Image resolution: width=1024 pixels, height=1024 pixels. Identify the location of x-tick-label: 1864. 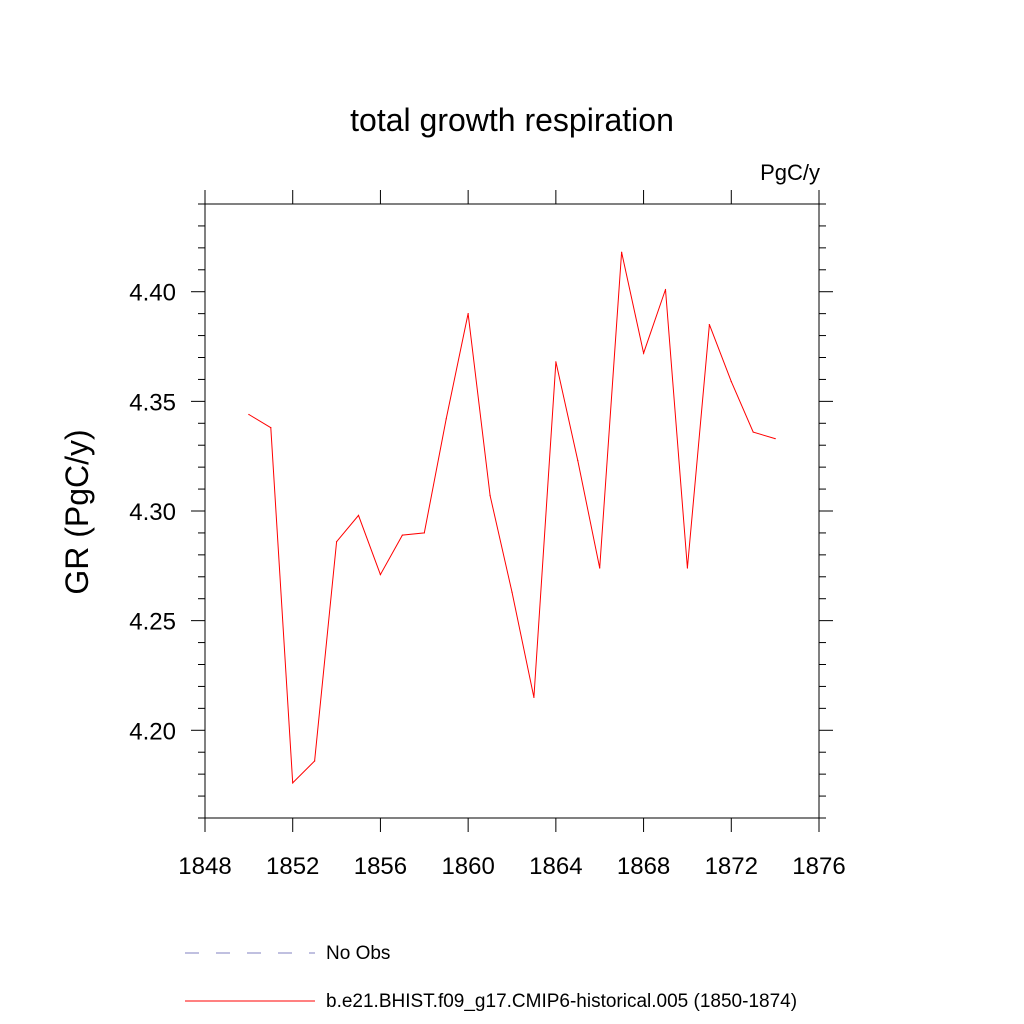
(555, 866).